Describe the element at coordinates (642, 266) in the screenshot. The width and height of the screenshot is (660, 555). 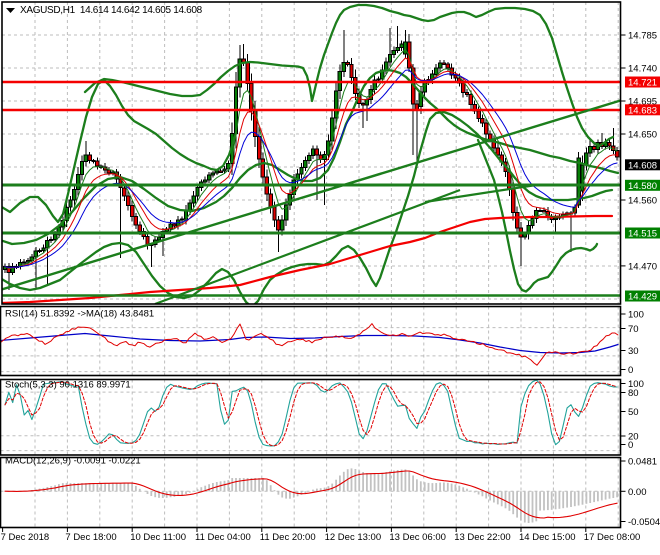
I see `svg-text: 14.470` at that location.